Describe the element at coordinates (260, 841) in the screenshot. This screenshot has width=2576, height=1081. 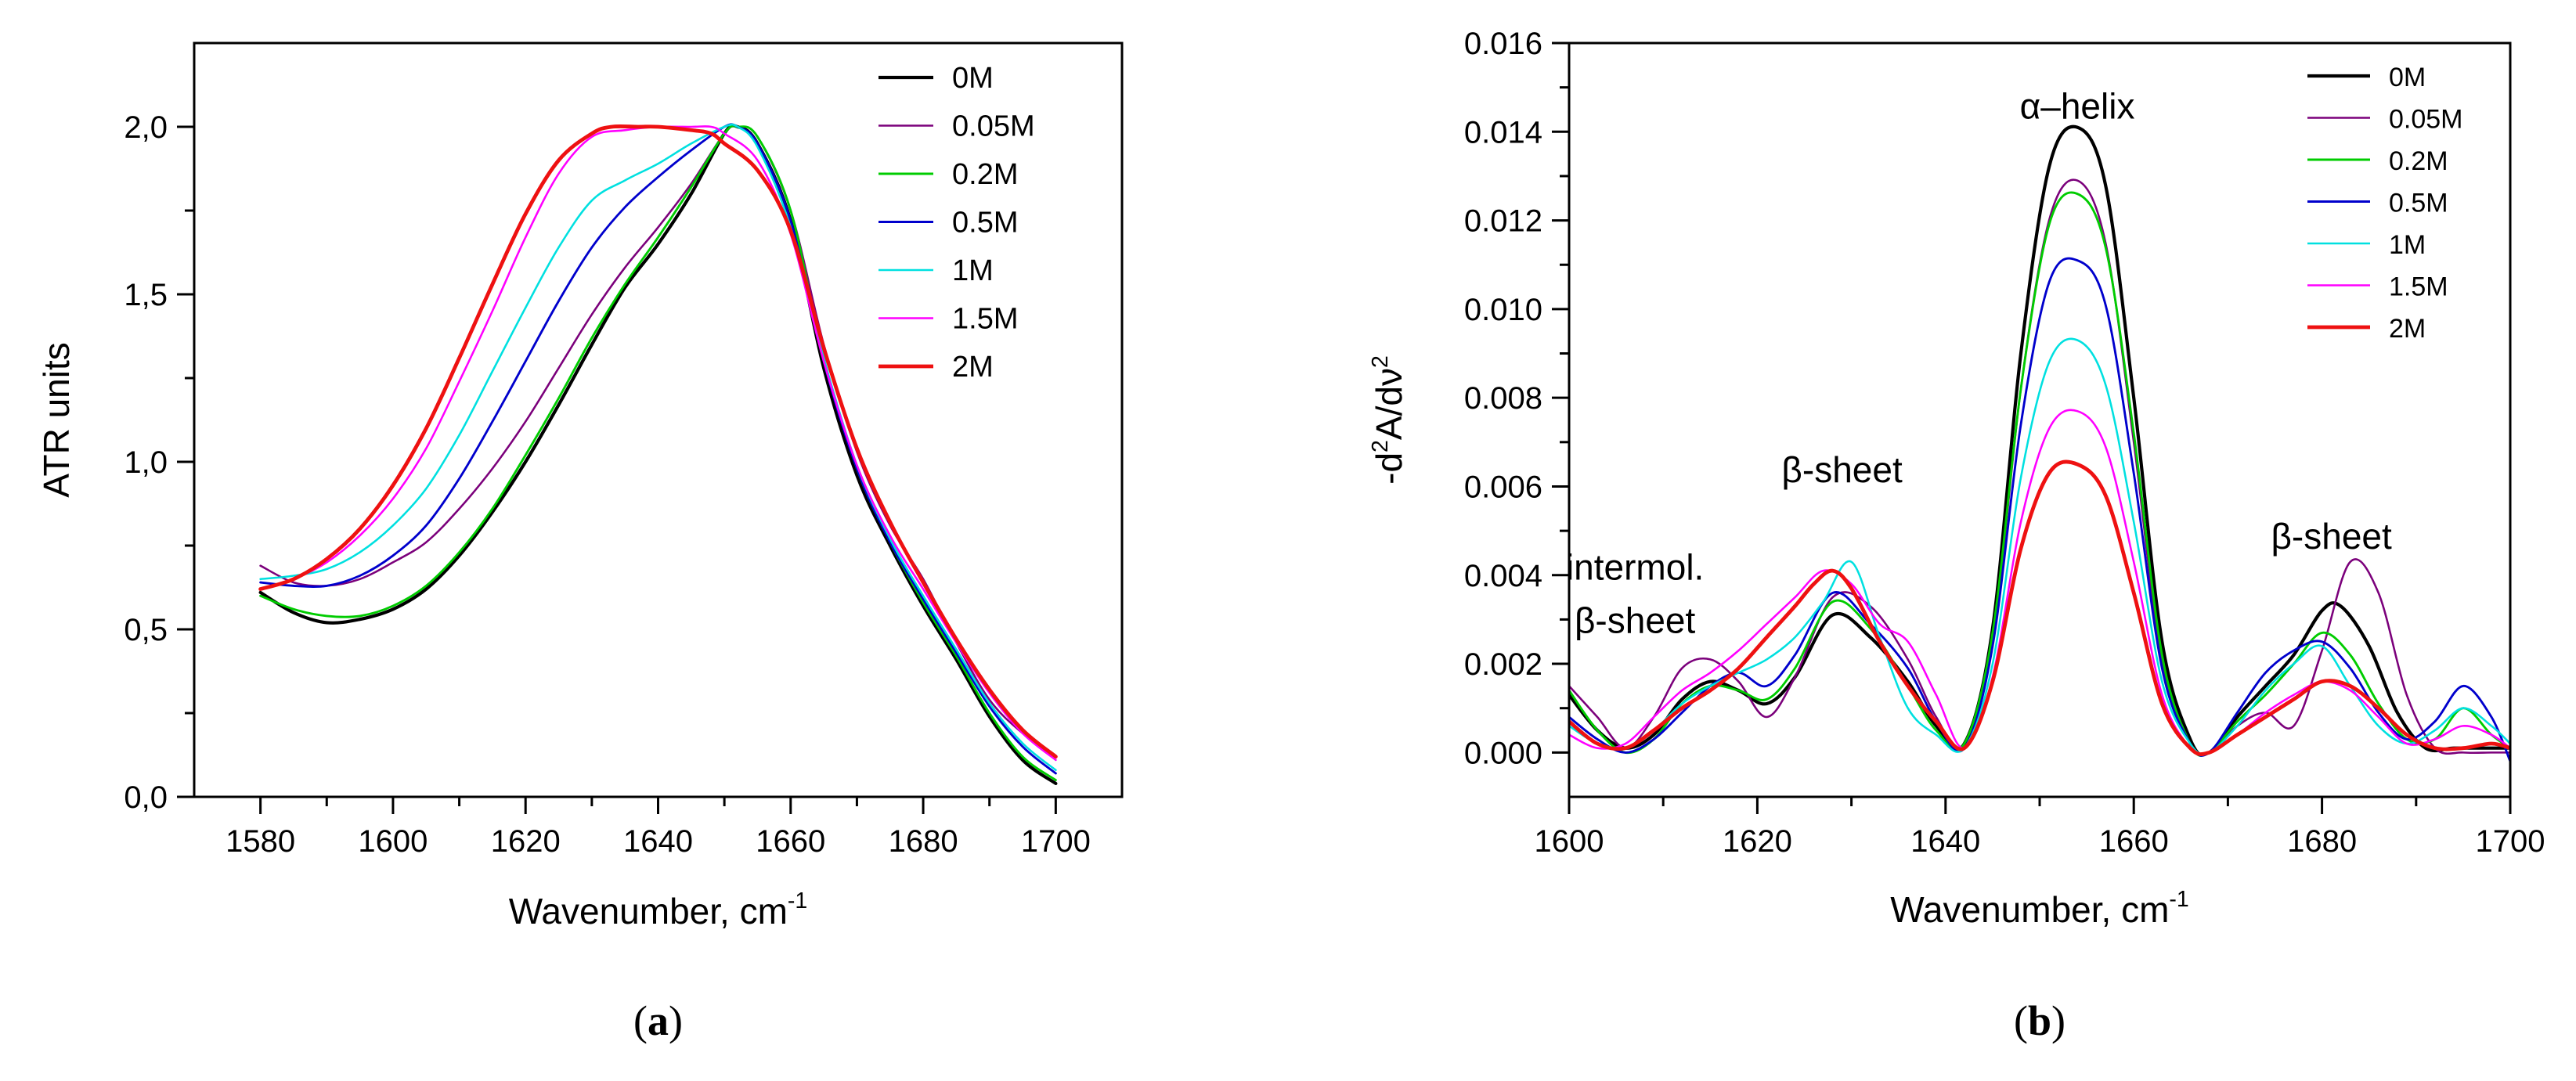
I see `x-tick-label: 1580` at that location.